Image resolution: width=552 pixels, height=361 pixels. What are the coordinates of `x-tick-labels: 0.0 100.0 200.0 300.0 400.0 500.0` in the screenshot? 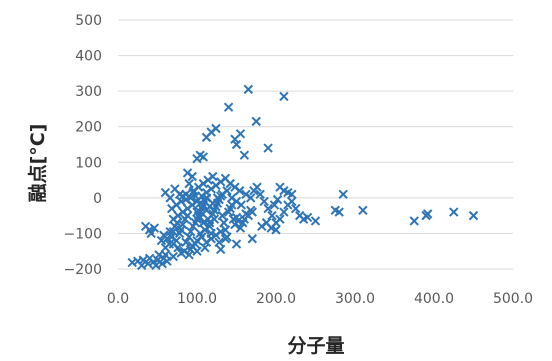 It's located at (320, 299).